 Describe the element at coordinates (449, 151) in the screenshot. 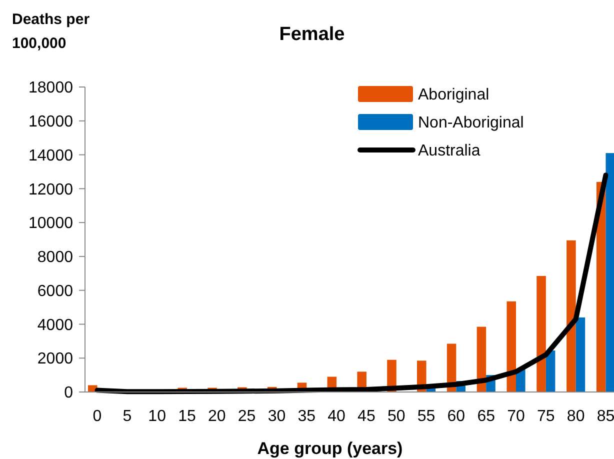

I see `legend-label: Australia` at that location.